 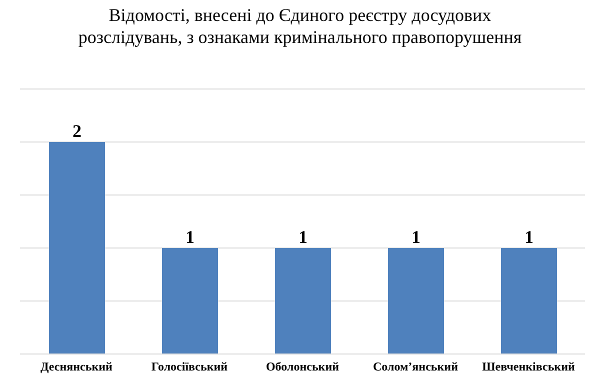 What do you see at coordinates (415, 367) in the screenshot?
I see `x-tick-label: Солом’янський` at bounding box center [415, 367].